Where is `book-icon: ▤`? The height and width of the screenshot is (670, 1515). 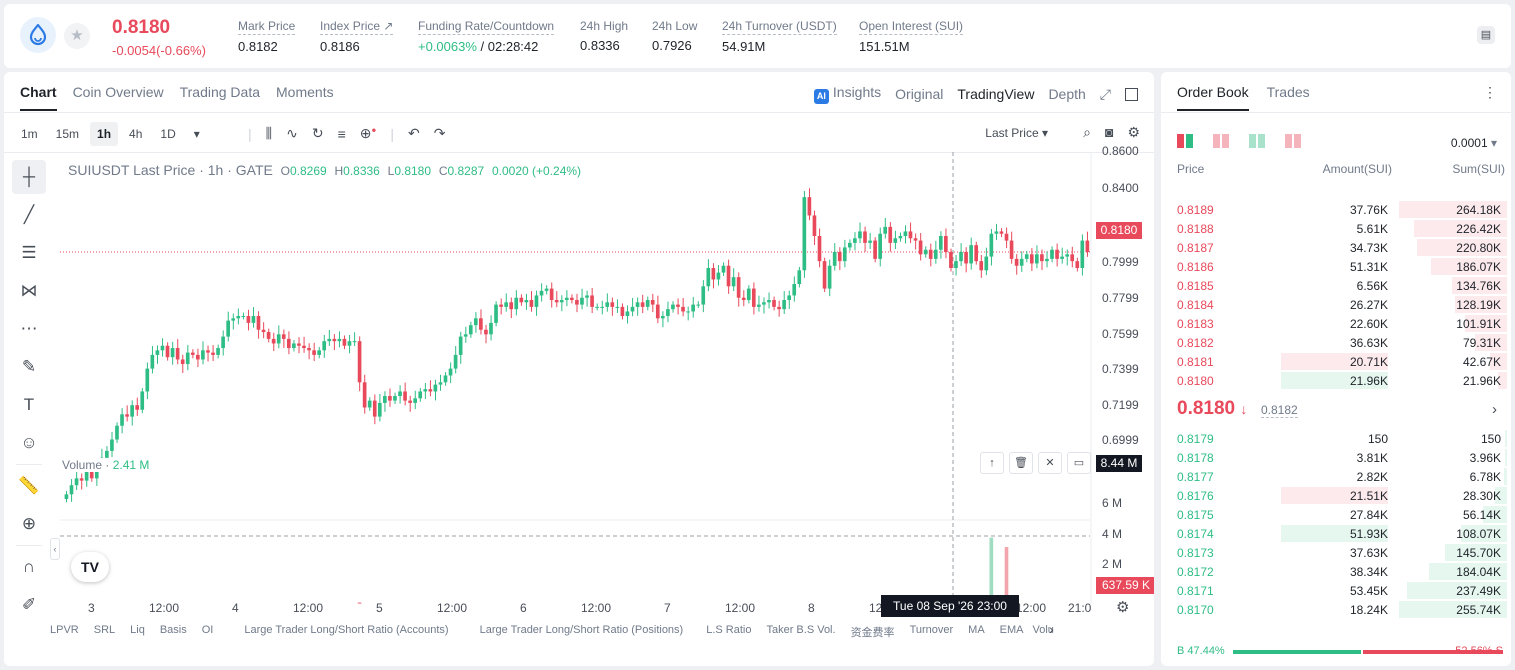
book-icon: ▤ is located at coordinates (1486, 35).